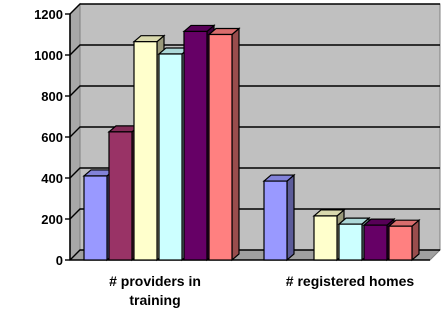 Image resolution: width=448 pixels, height=325 pixels. Describe the element at coordinates (52, 137) in the screenshot. I see `y-tick-label-600: 600` at that location.